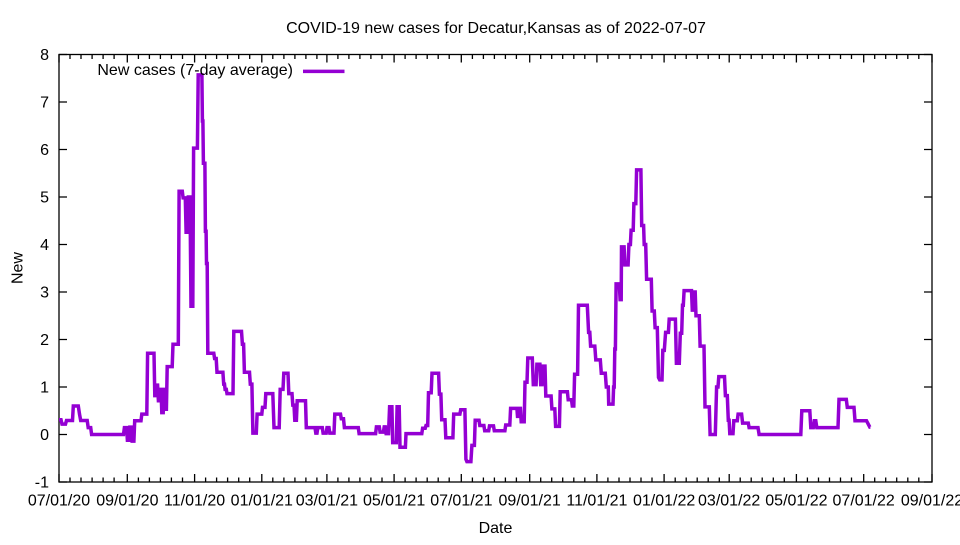 The image size is (960, 545). I want to click on svg-text: 11/01/21, so click(596, 501).